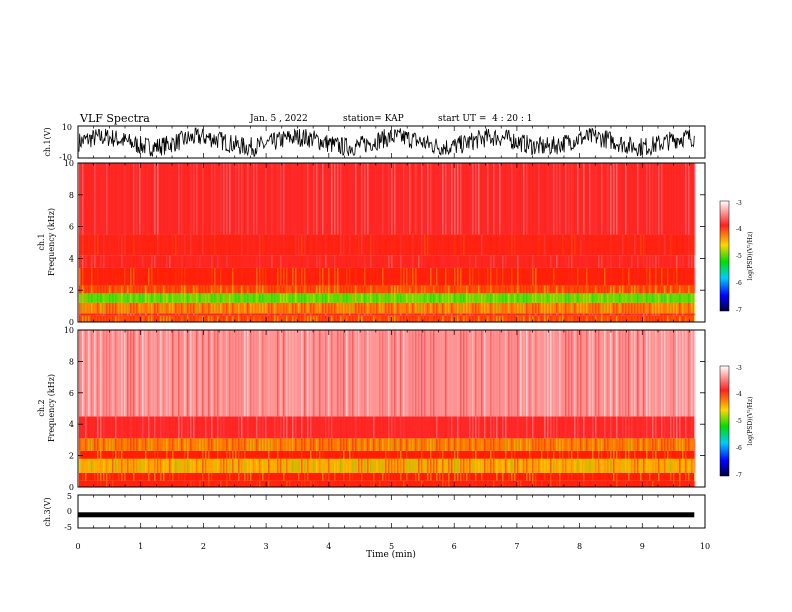 The image size is (792, 612). I want to click on ch1-ytick-10: 10, so click(67, 127).